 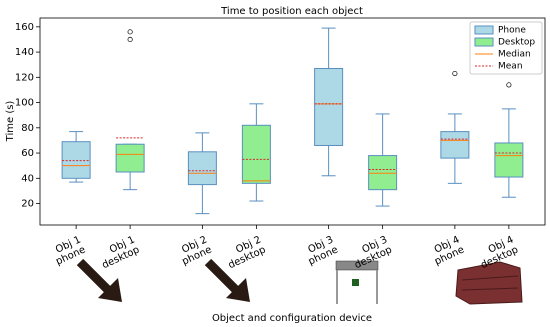 I want to click on y-tick-label: 120, so click(x=24, y=77).